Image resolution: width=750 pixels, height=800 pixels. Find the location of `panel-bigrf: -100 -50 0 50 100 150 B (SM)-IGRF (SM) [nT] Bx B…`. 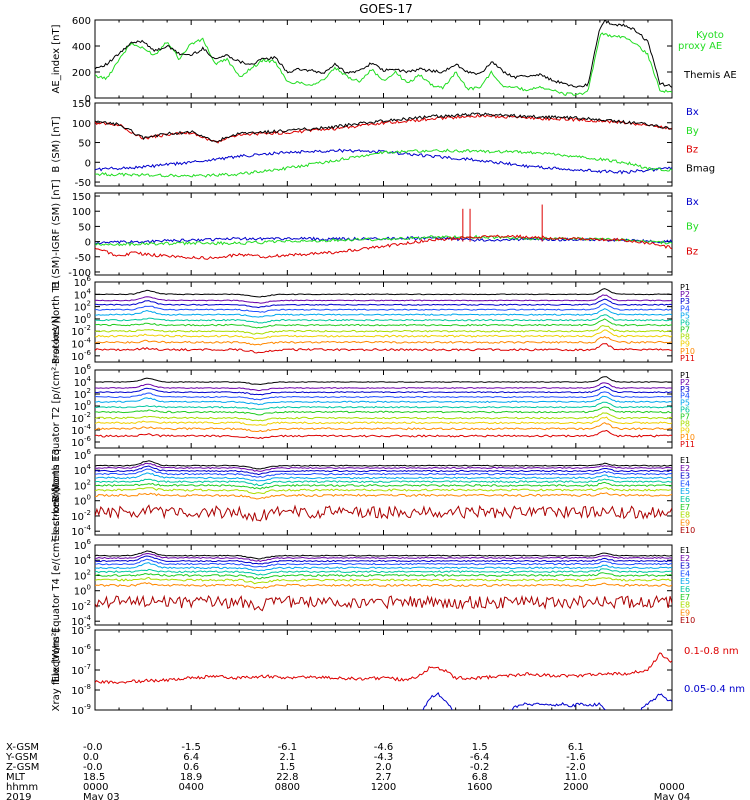

panel-bigrf: -100 -50 0 50 100 150 B (SM)-IGRF (SM) [nT] Bx B… is located at coordinates (375, 233).